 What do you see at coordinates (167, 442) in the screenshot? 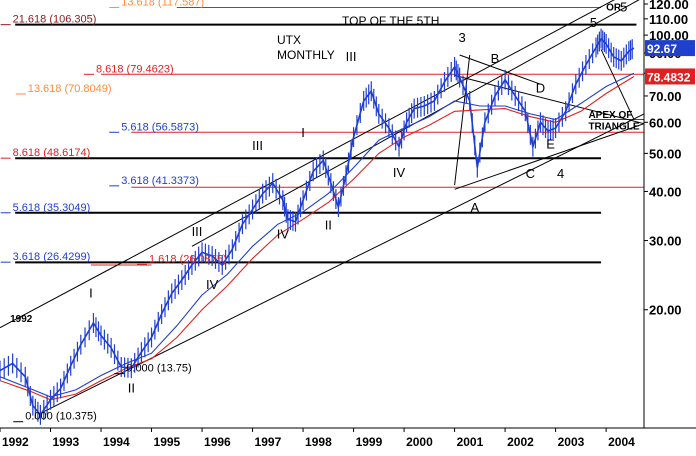
I see `x-tick-label: 1995` at bounding box center [167, 442].